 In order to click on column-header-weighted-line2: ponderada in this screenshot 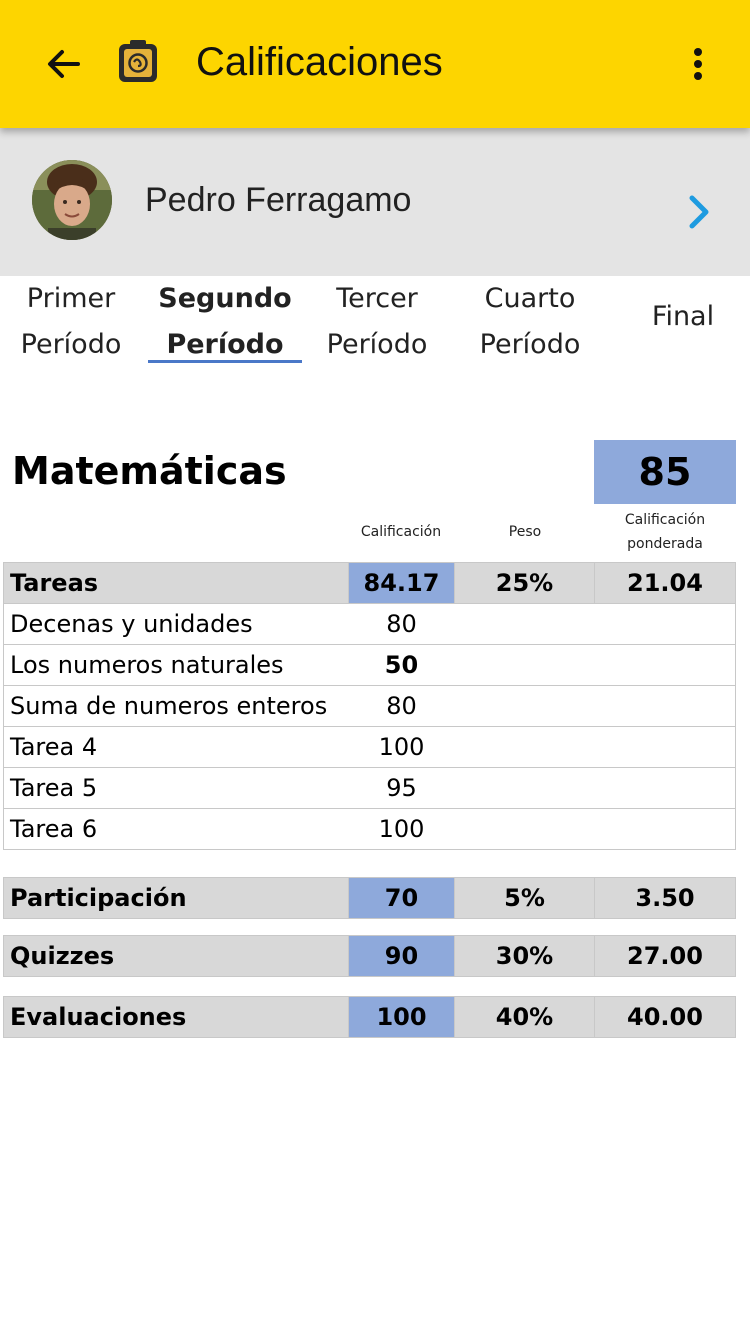, I will do `click(665, 544)`.